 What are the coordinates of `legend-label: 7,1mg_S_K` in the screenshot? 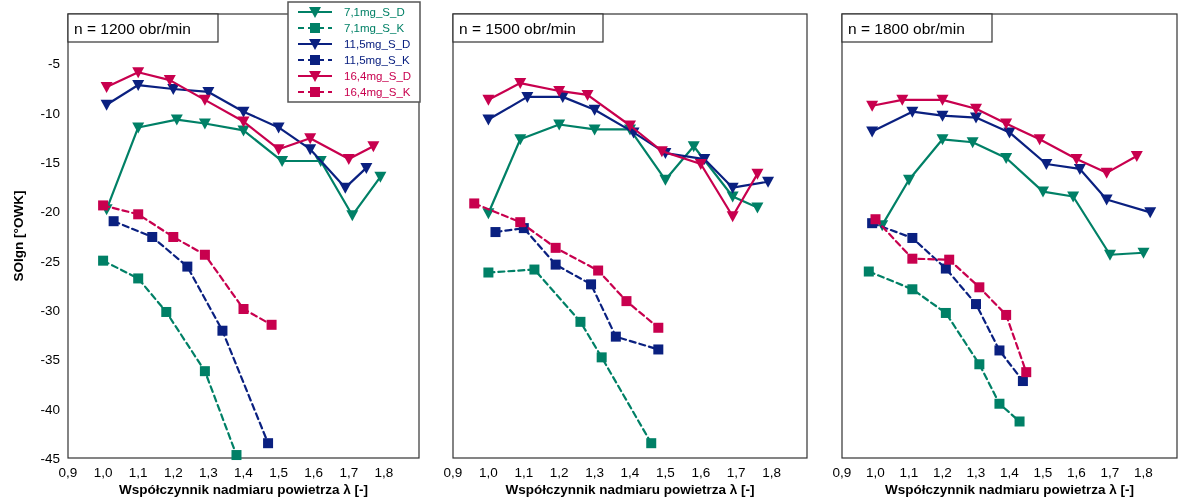 It's located at (374, 28).